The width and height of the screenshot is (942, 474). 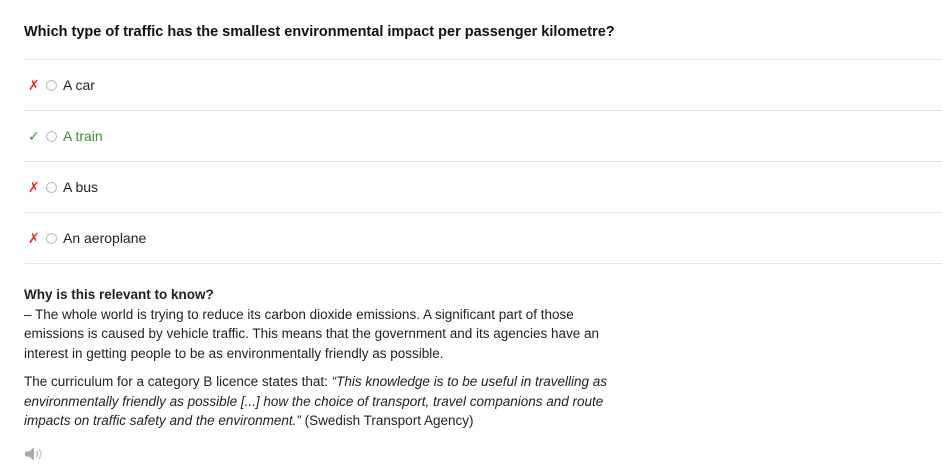 I want to click on option-label: A train, so click(x=83, y=136).